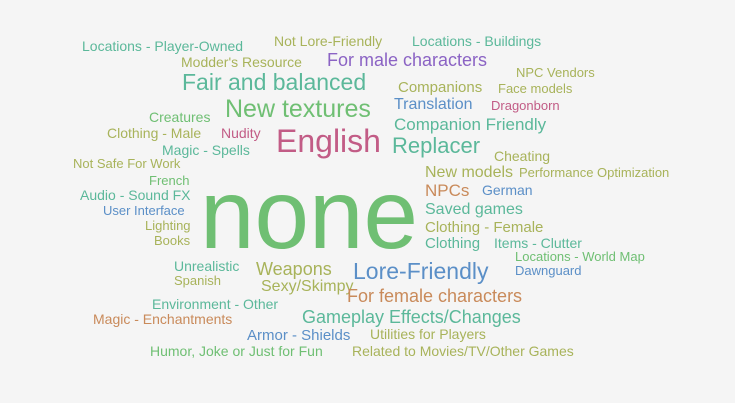  Describe the element at coordinates (328, 41) in the screenshot. I see `word-not-lore-friendly: Not Lore-Friendly` at that location.